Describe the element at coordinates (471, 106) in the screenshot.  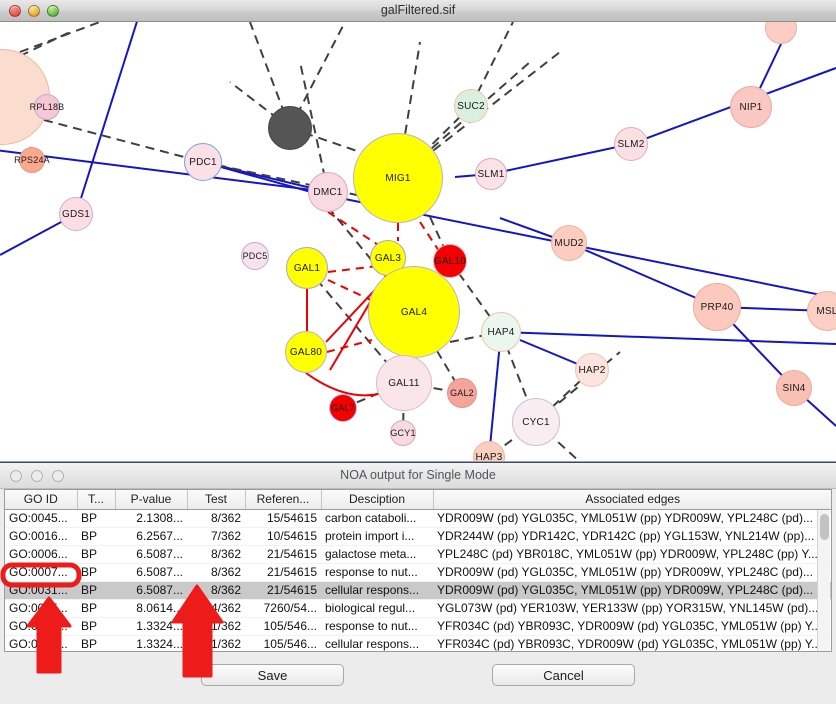
I see `network-node-suc2: SUC2` at that location.